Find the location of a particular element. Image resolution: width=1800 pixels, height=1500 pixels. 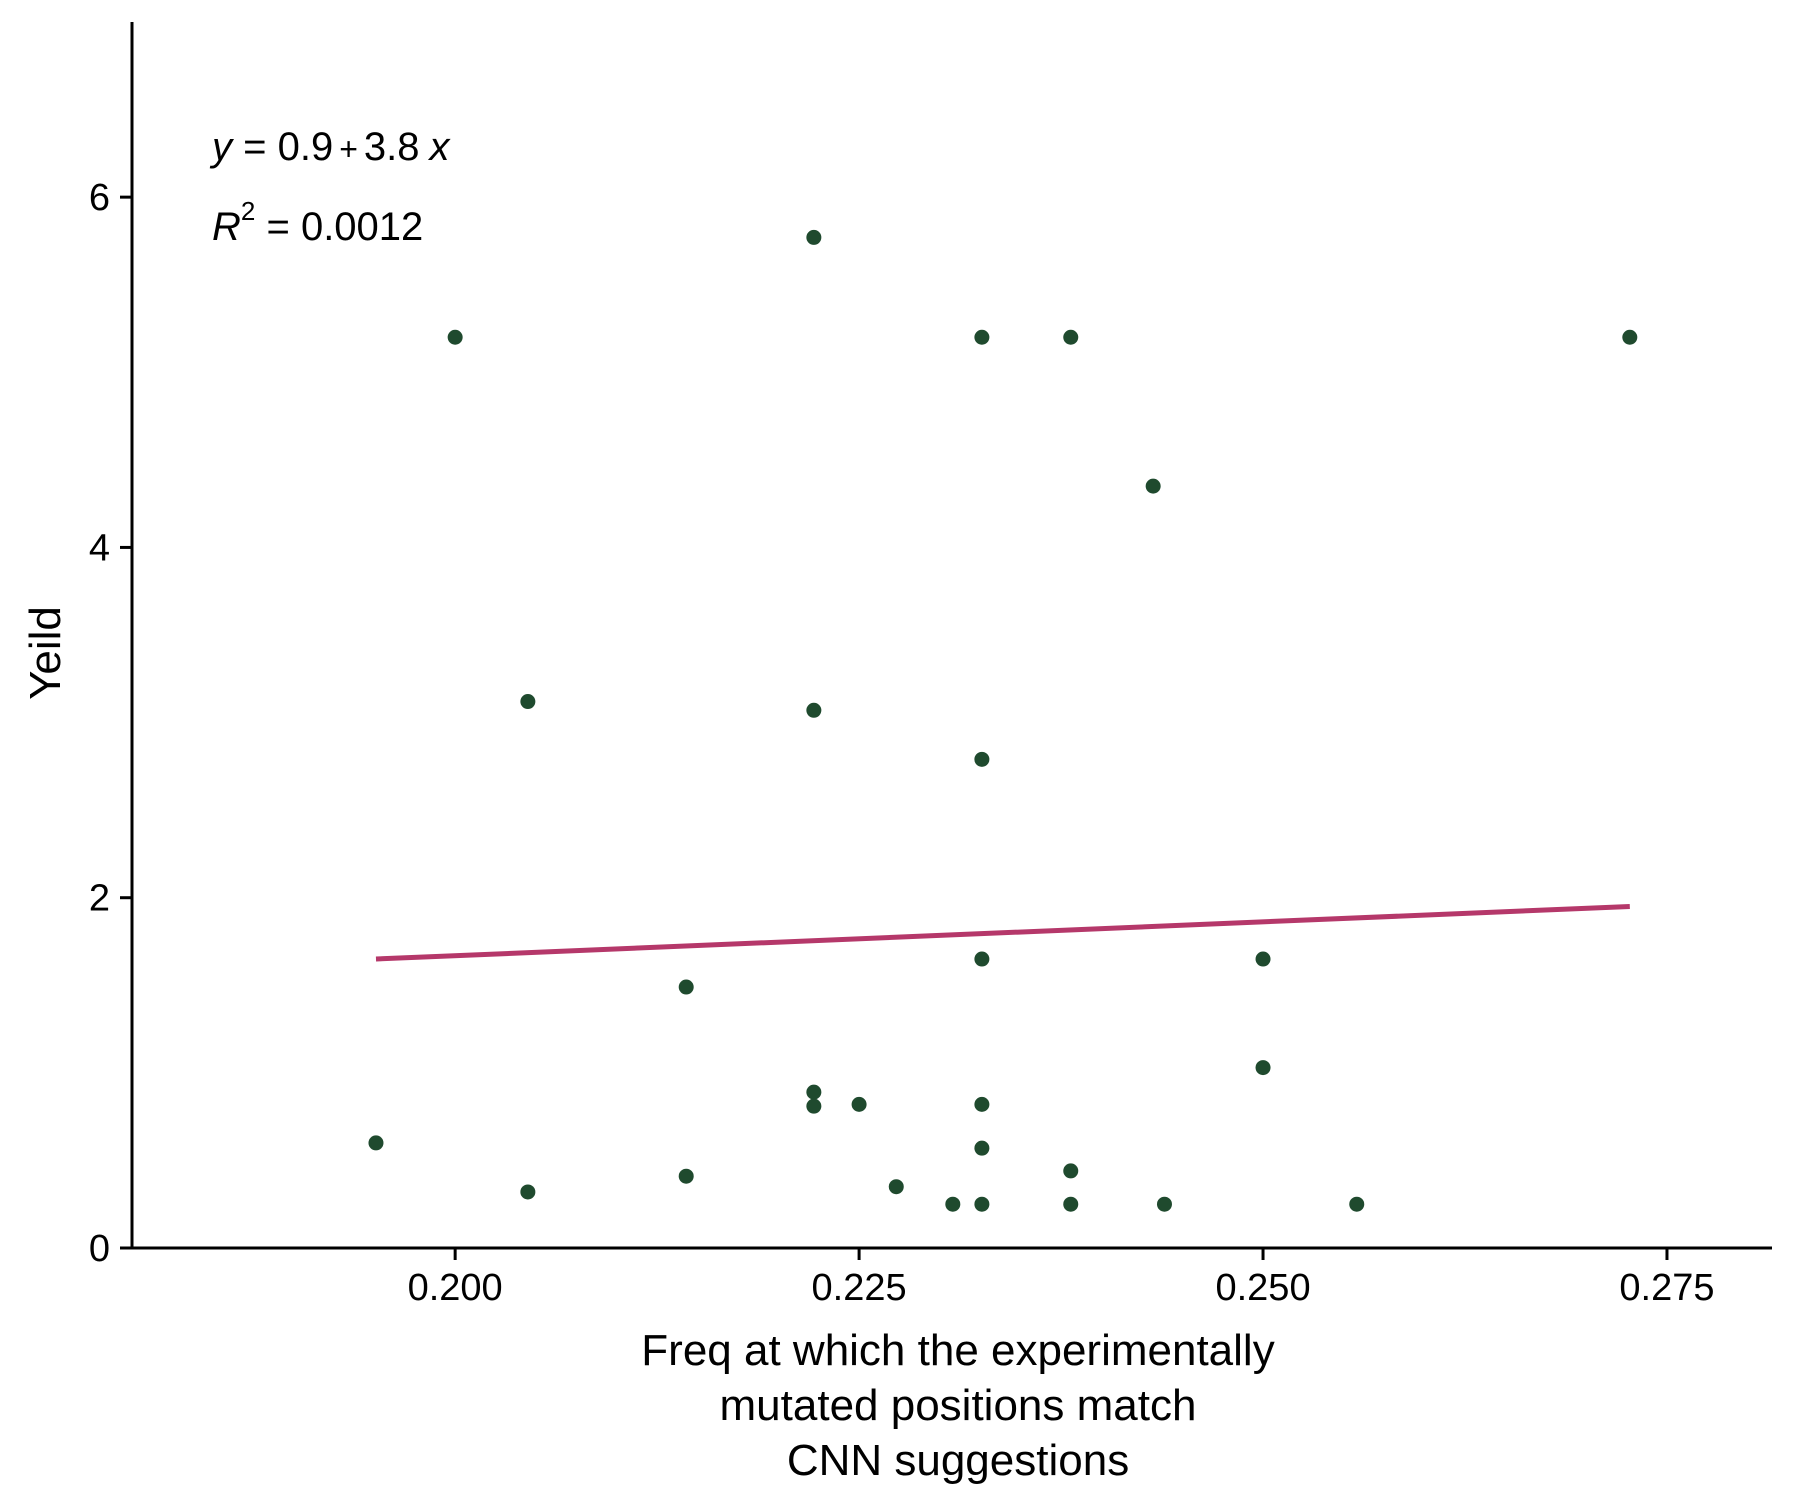

x-axis-title-line-3: CNN suggestions is located at coordinates (958, 1460).